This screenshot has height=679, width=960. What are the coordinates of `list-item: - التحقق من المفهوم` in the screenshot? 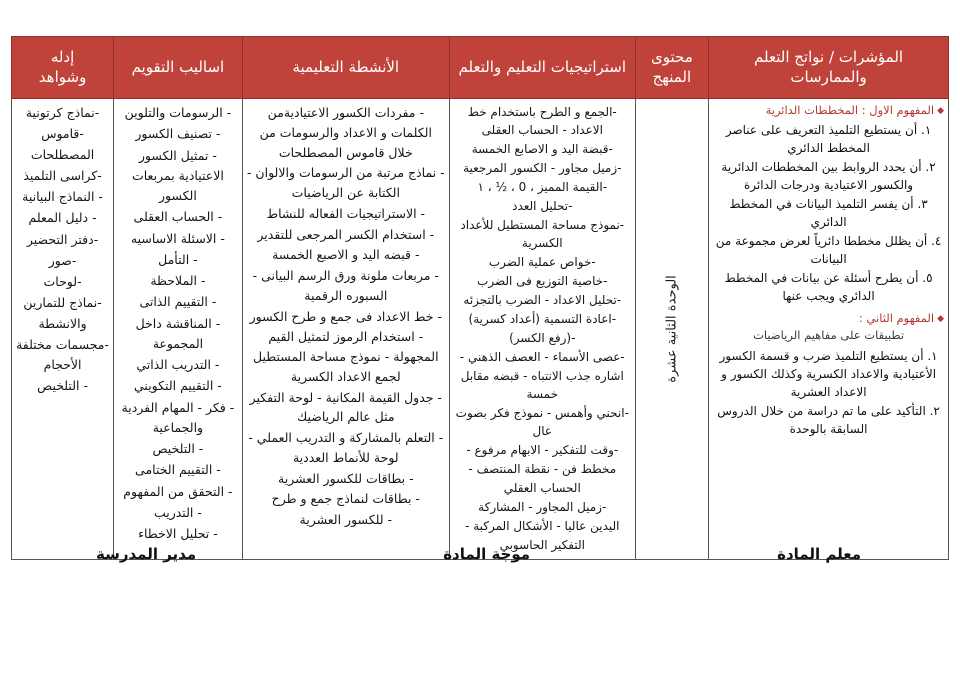 It's located at (178, 491).